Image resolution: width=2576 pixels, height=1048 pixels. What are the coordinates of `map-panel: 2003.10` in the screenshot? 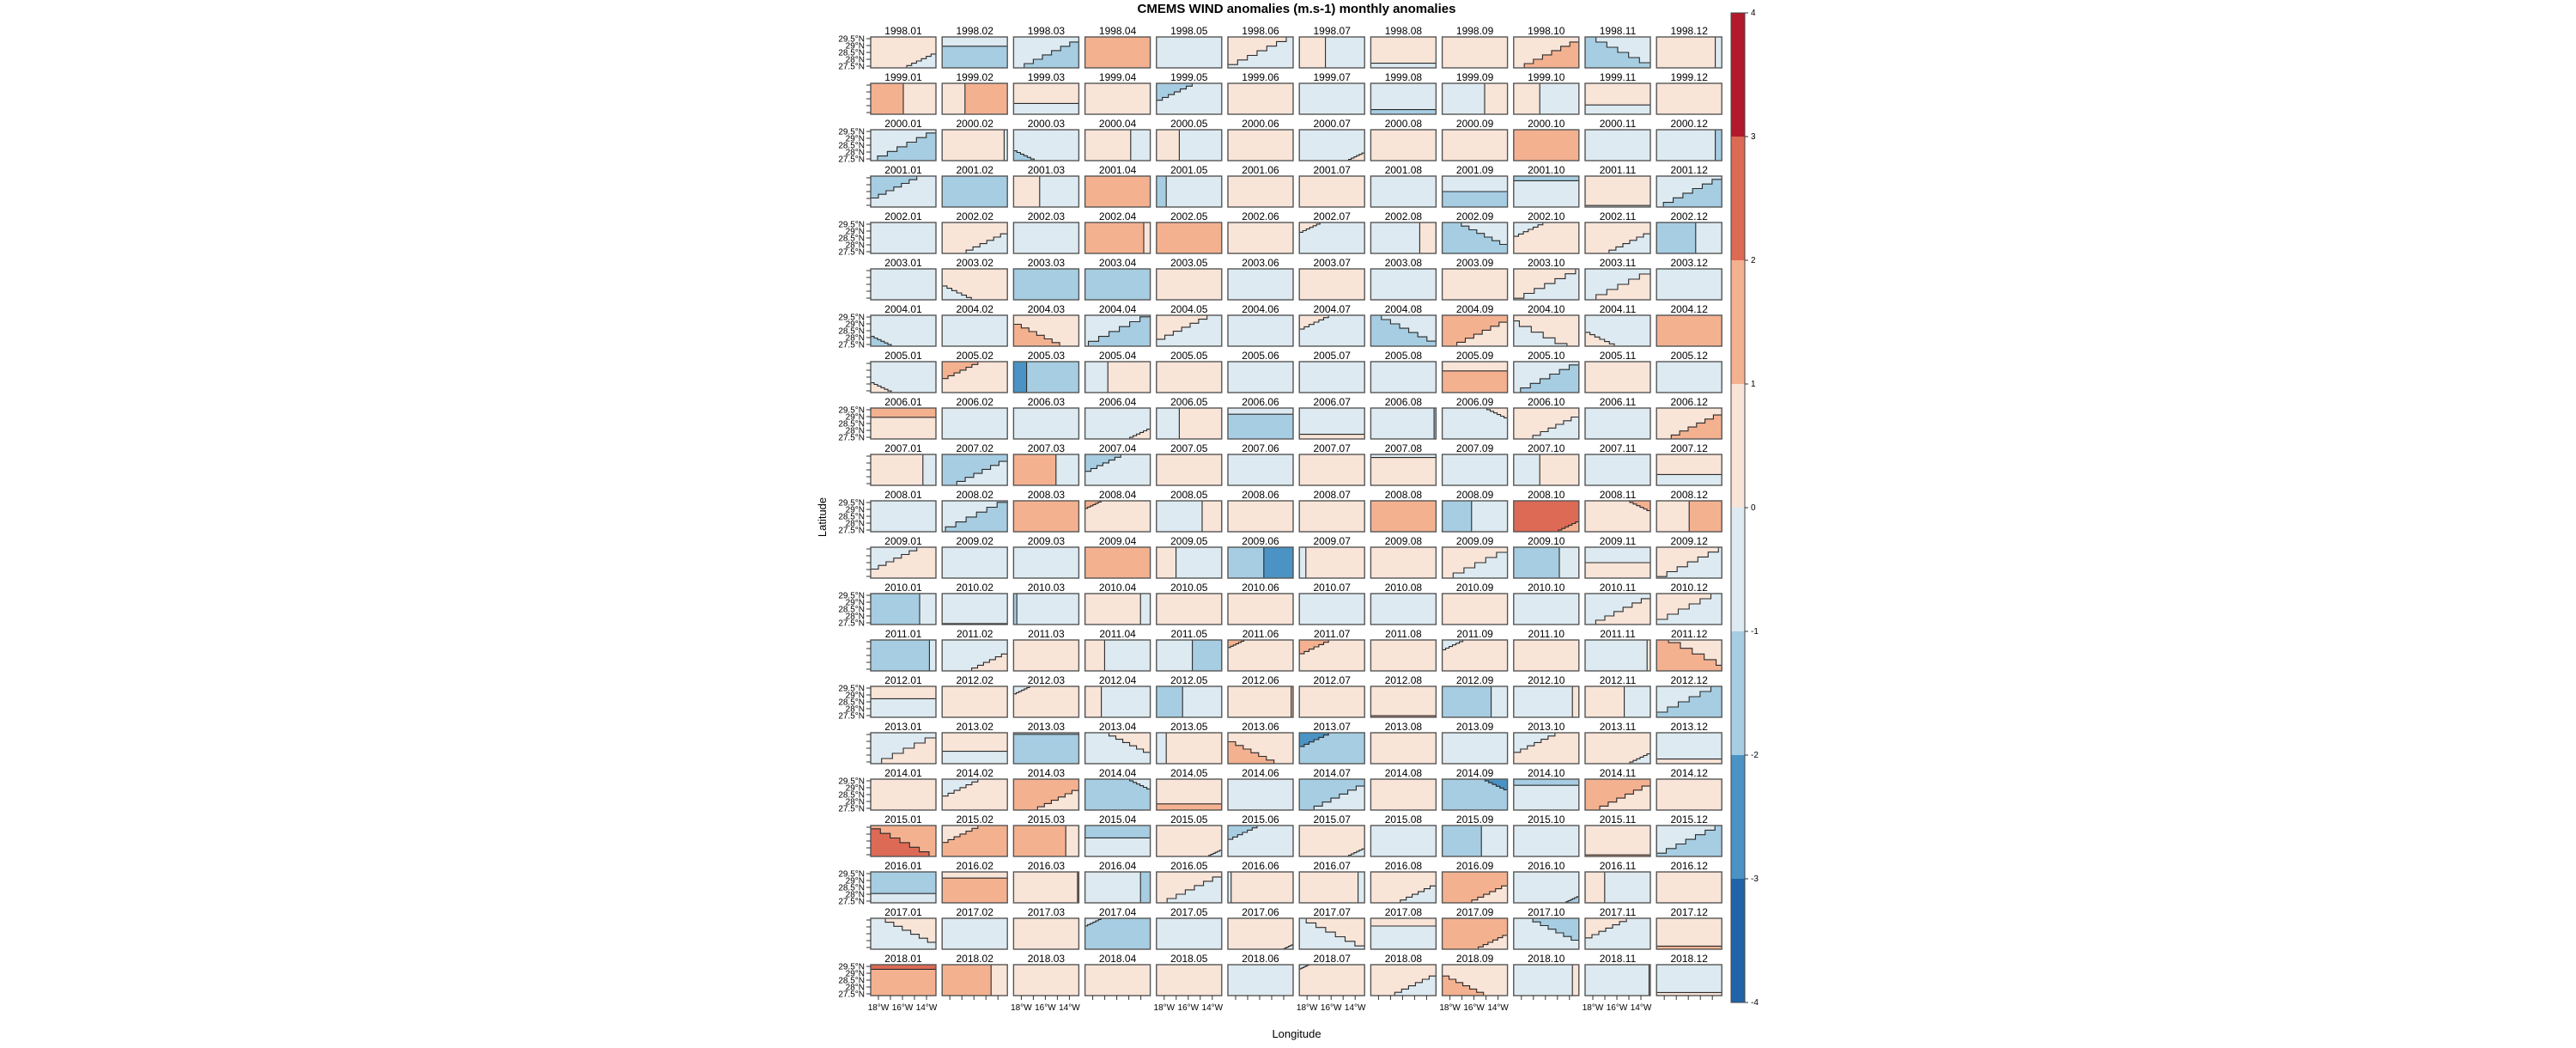 It's located at (1546, 279).